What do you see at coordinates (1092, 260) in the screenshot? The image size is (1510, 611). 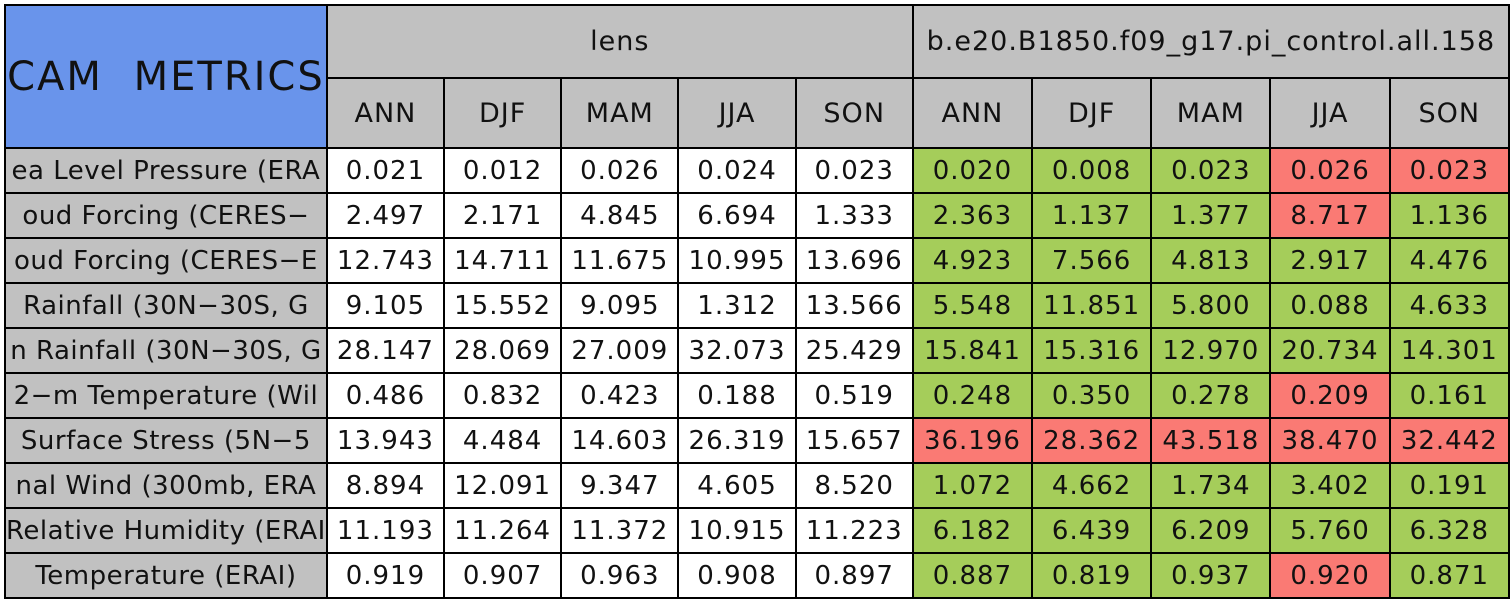 I see `control-value-cell: 7.566` at bounding box center [1092, 260].